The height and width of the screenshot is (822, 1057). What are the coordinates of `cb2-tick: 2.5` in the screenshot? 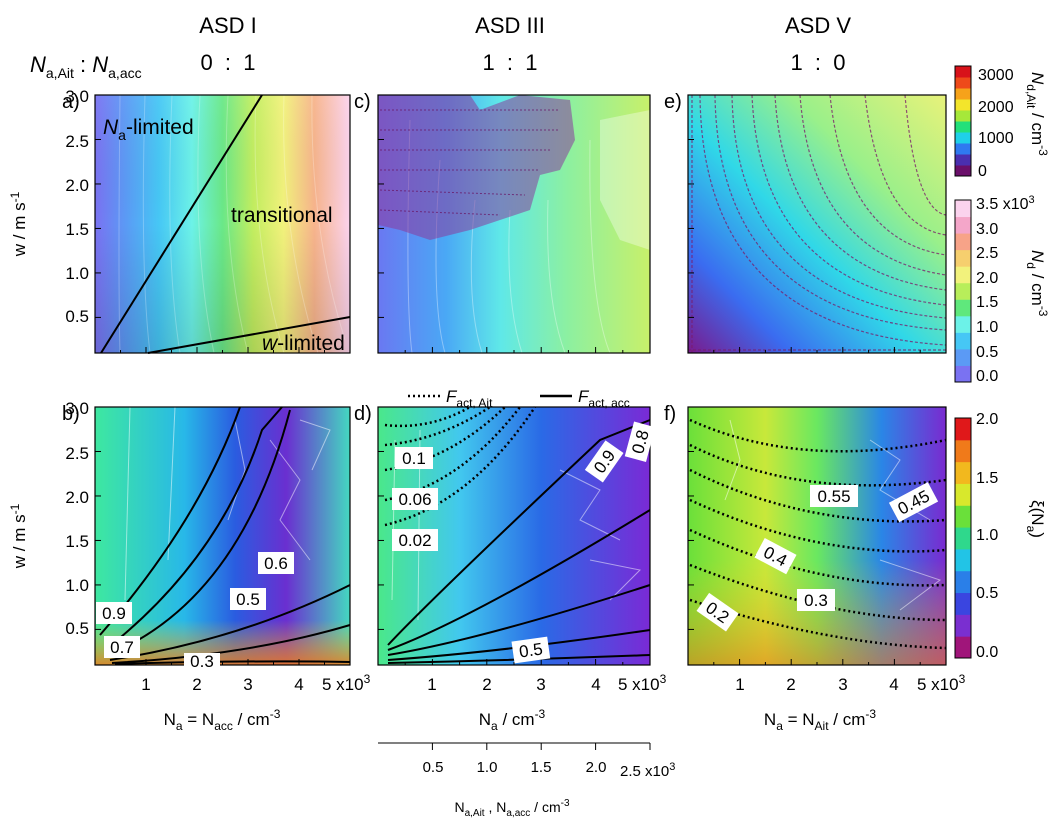 It's located at (987, 253).